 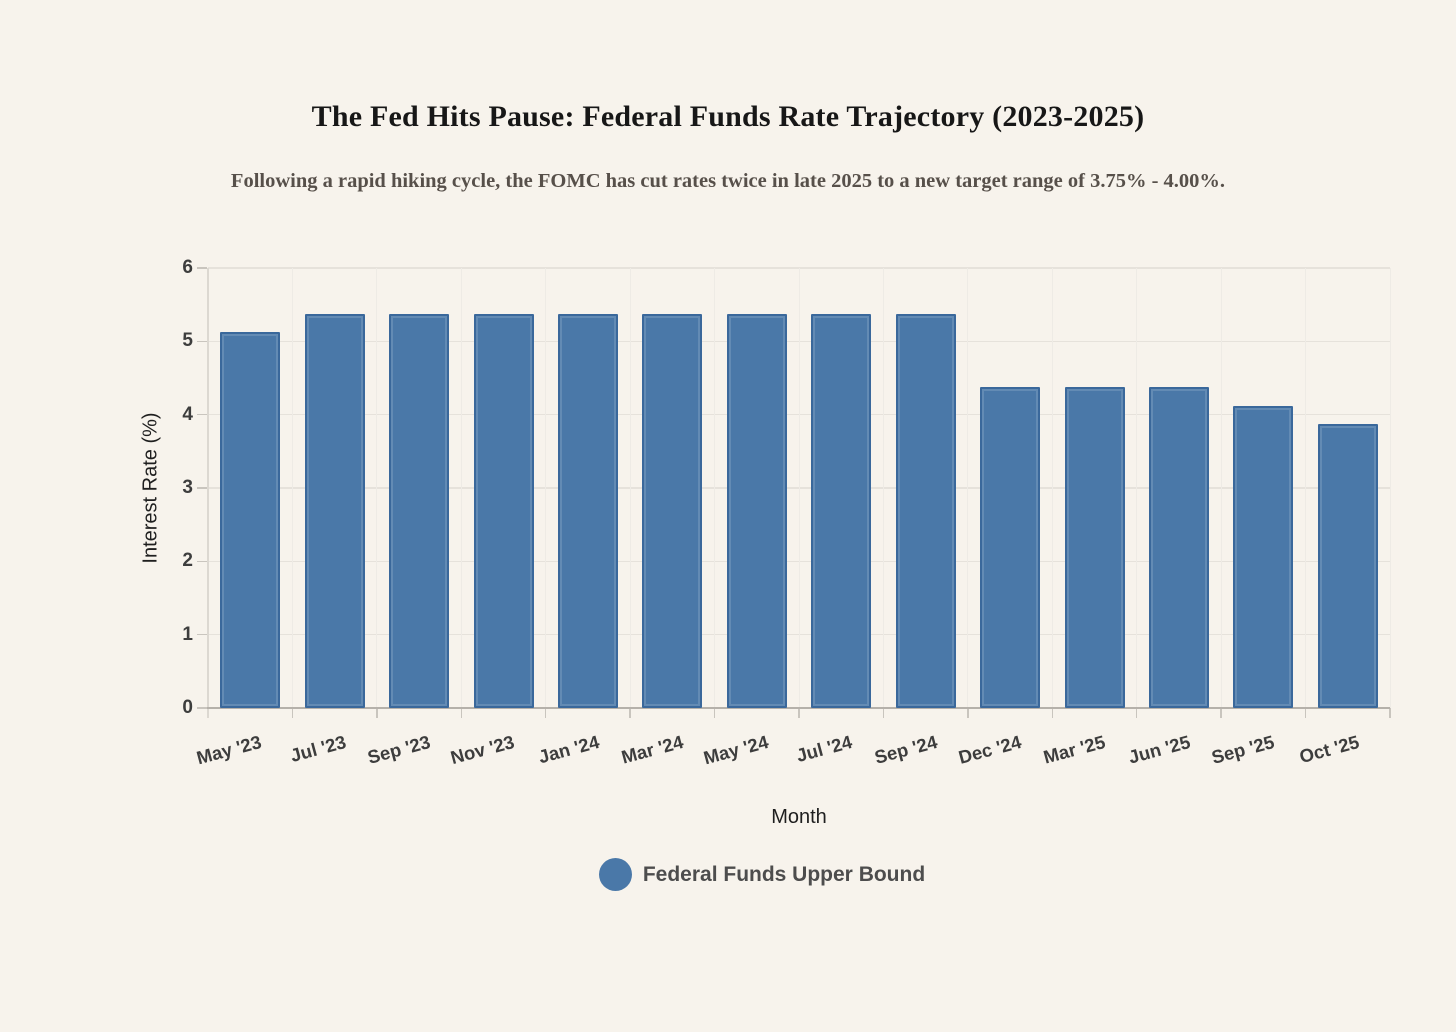 I want to click on y-tick-label: 2, so click(x=187, y=561).